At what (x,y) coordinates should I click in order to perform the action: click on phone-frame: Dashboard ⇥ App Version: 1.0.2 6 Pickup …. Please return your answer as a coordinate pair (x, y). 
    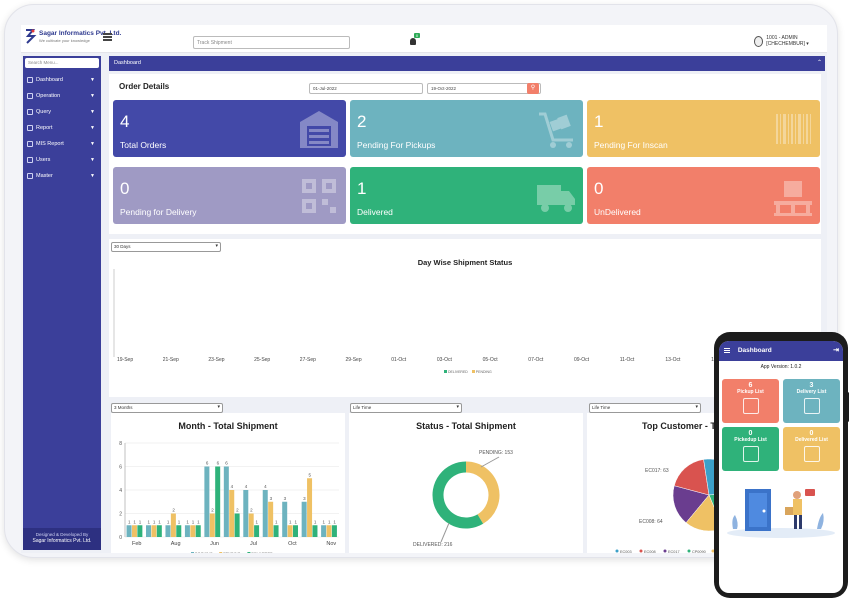
    Looking at the image, I should click on (781, 465).